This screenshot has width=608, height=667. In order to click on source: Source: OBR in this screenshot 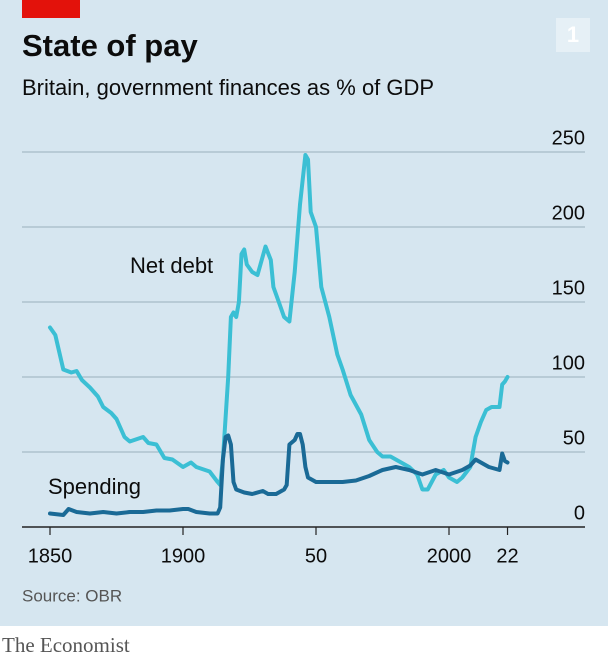, I will do `click(72, 595)`.